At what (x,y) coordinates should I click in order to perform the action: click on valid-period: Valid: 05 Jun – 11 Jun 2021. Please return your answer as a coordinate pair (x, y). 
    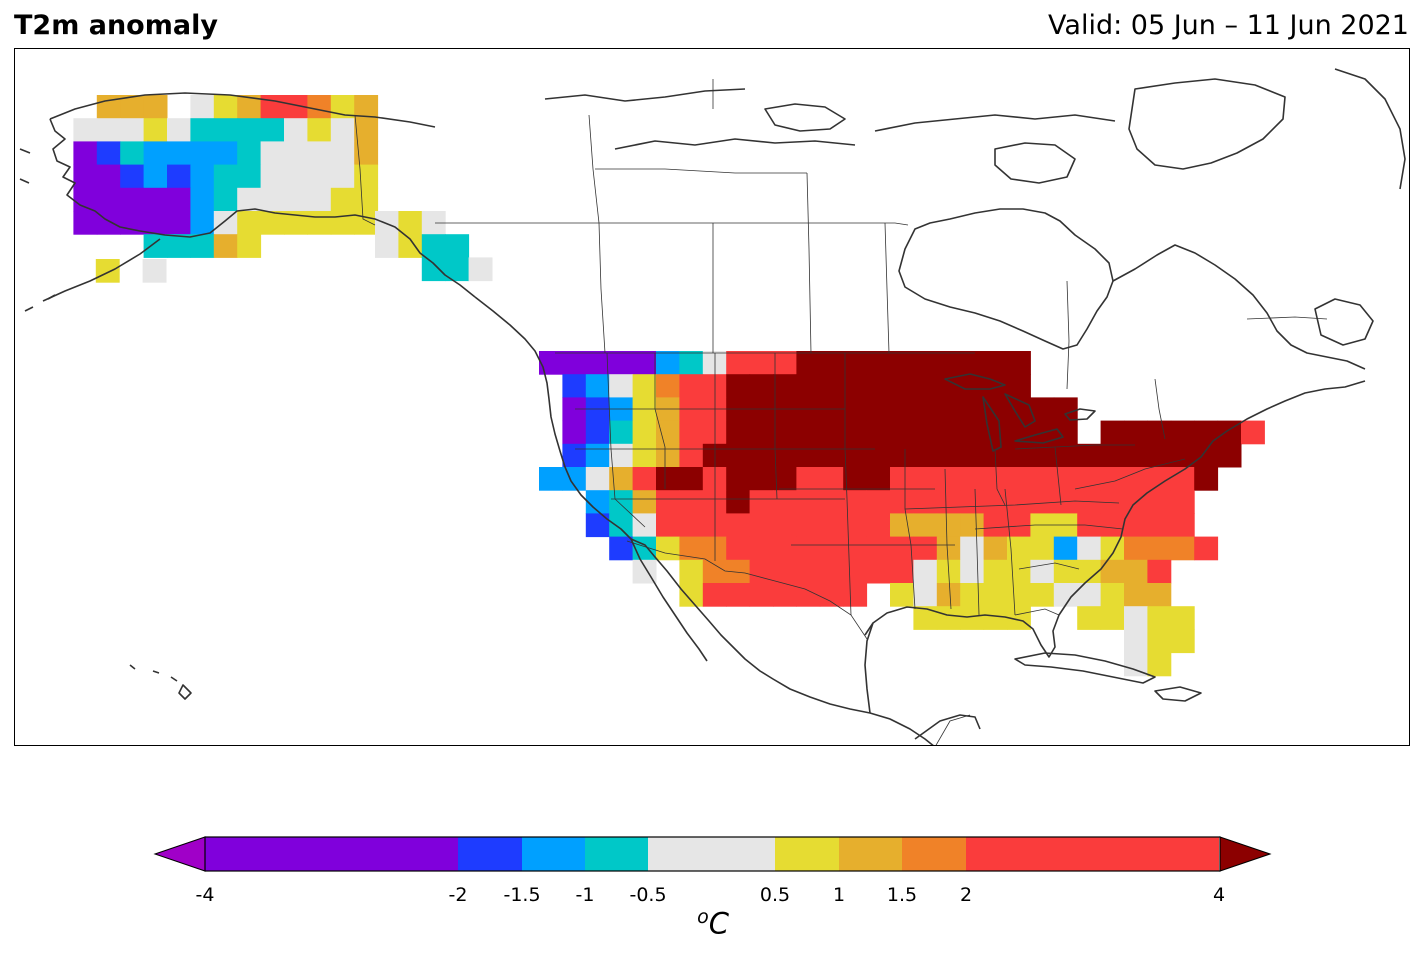
    Looking at the image, I should click on (1228, 25).